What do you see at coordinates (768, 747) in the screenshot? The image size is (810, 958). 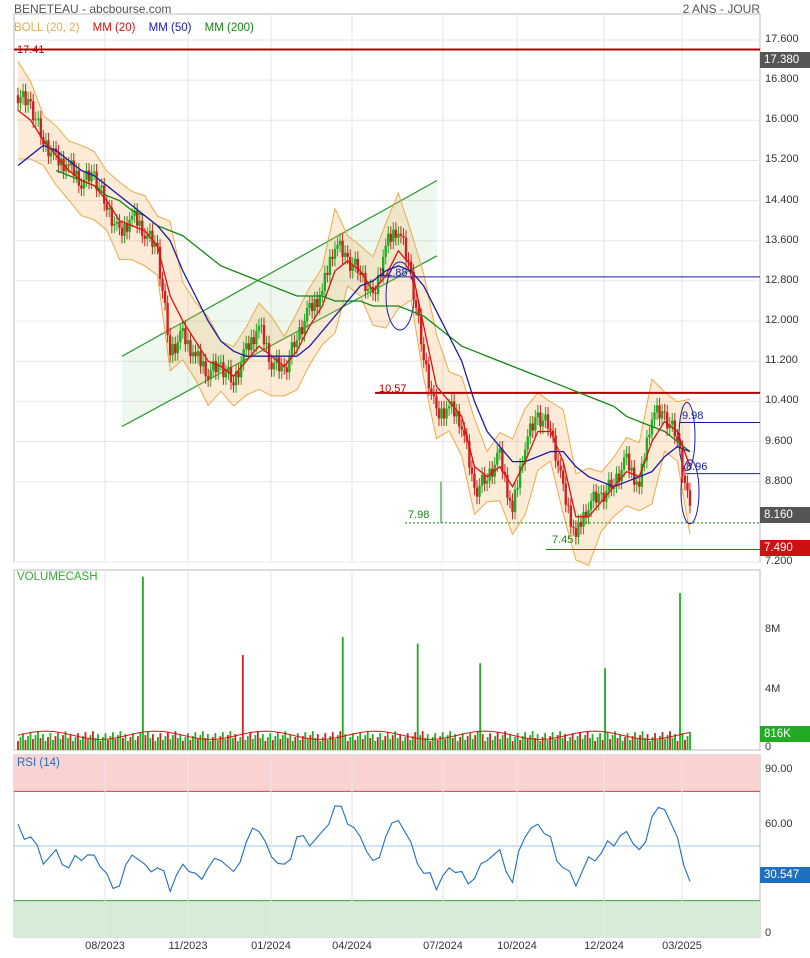 I see `volume-tick-0: 0` at bounding box center [768, 747].